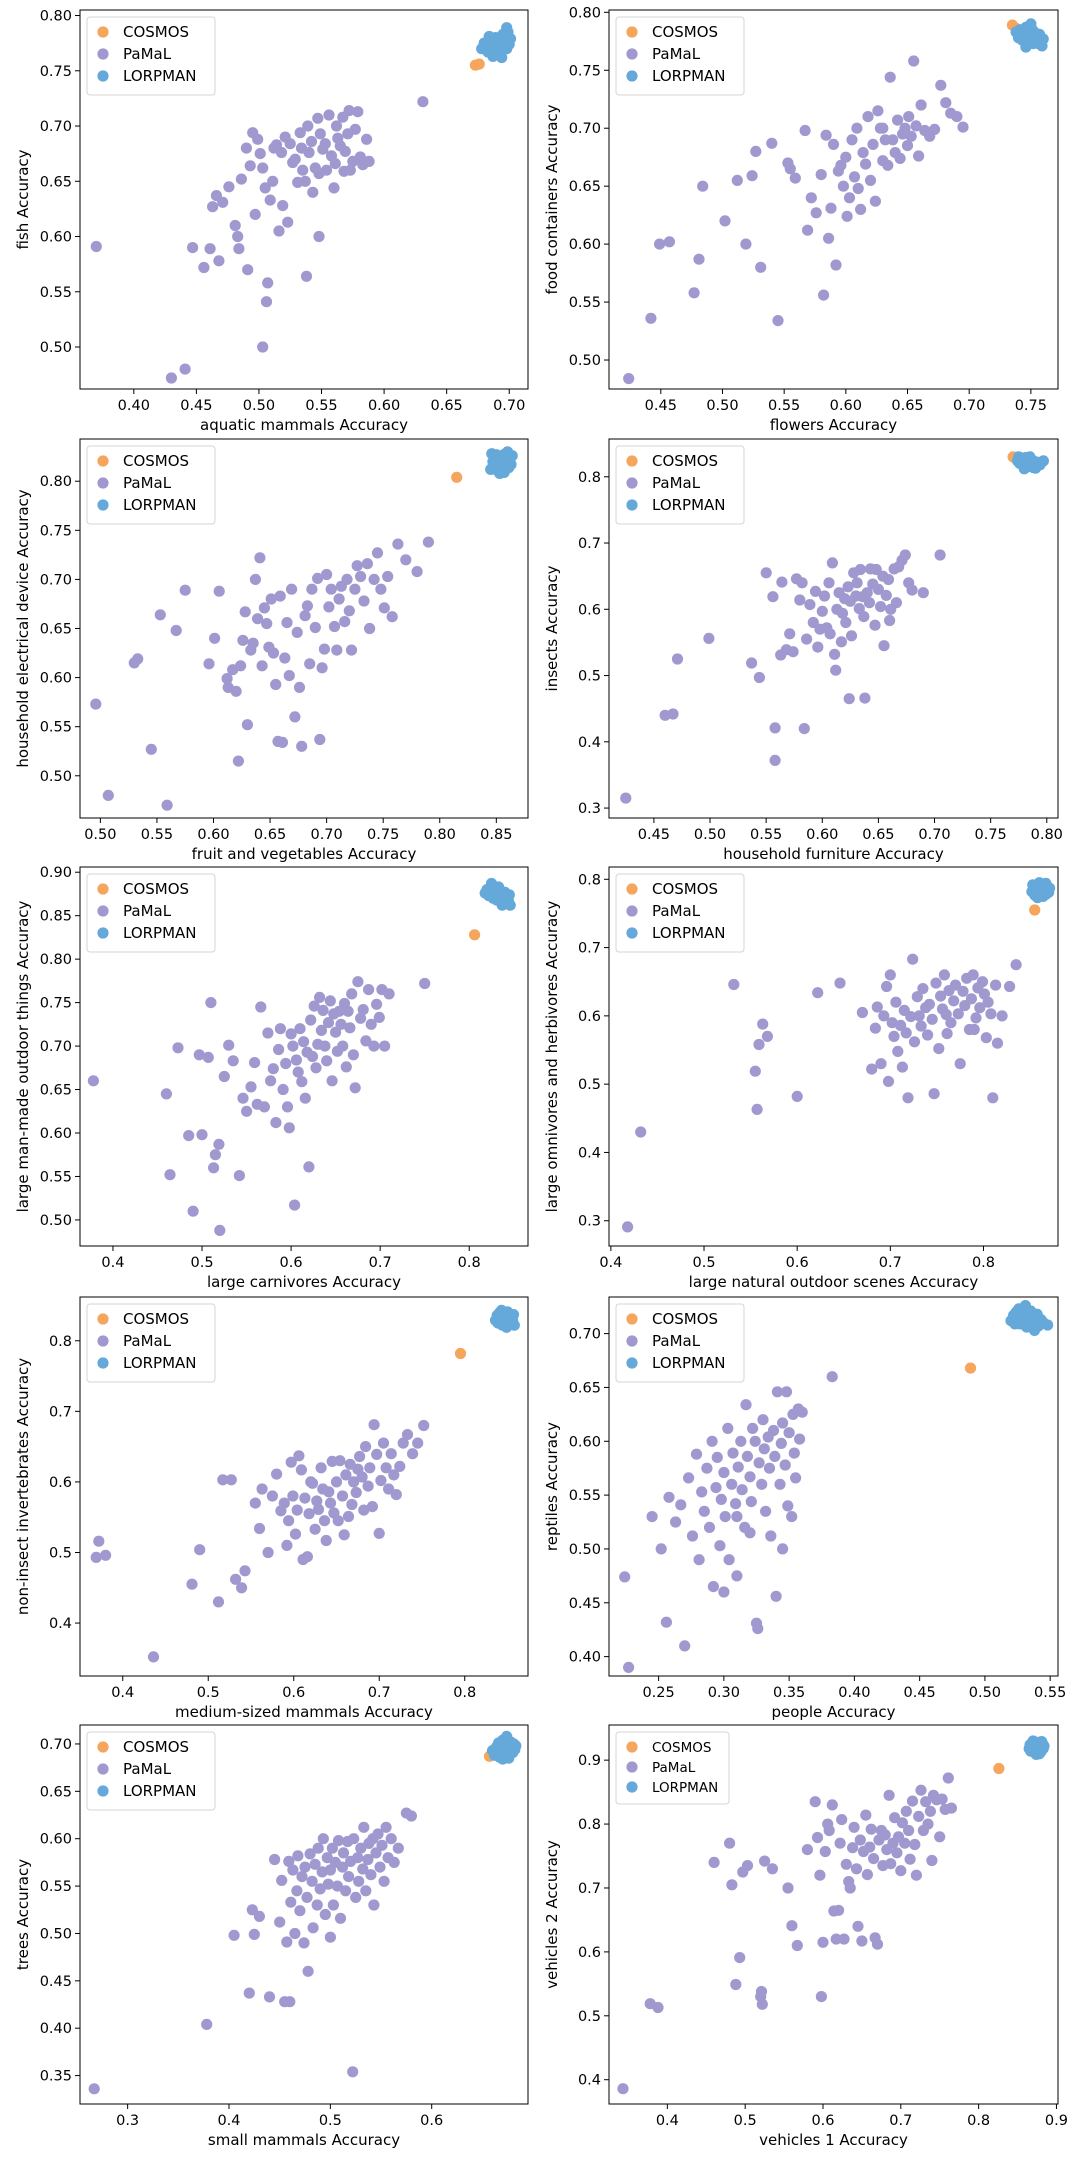  What do you see at coordinates (585, 1442) in the screenshot?
I see `y-tick-label: 0.60` at bounding box center [585, 1442].